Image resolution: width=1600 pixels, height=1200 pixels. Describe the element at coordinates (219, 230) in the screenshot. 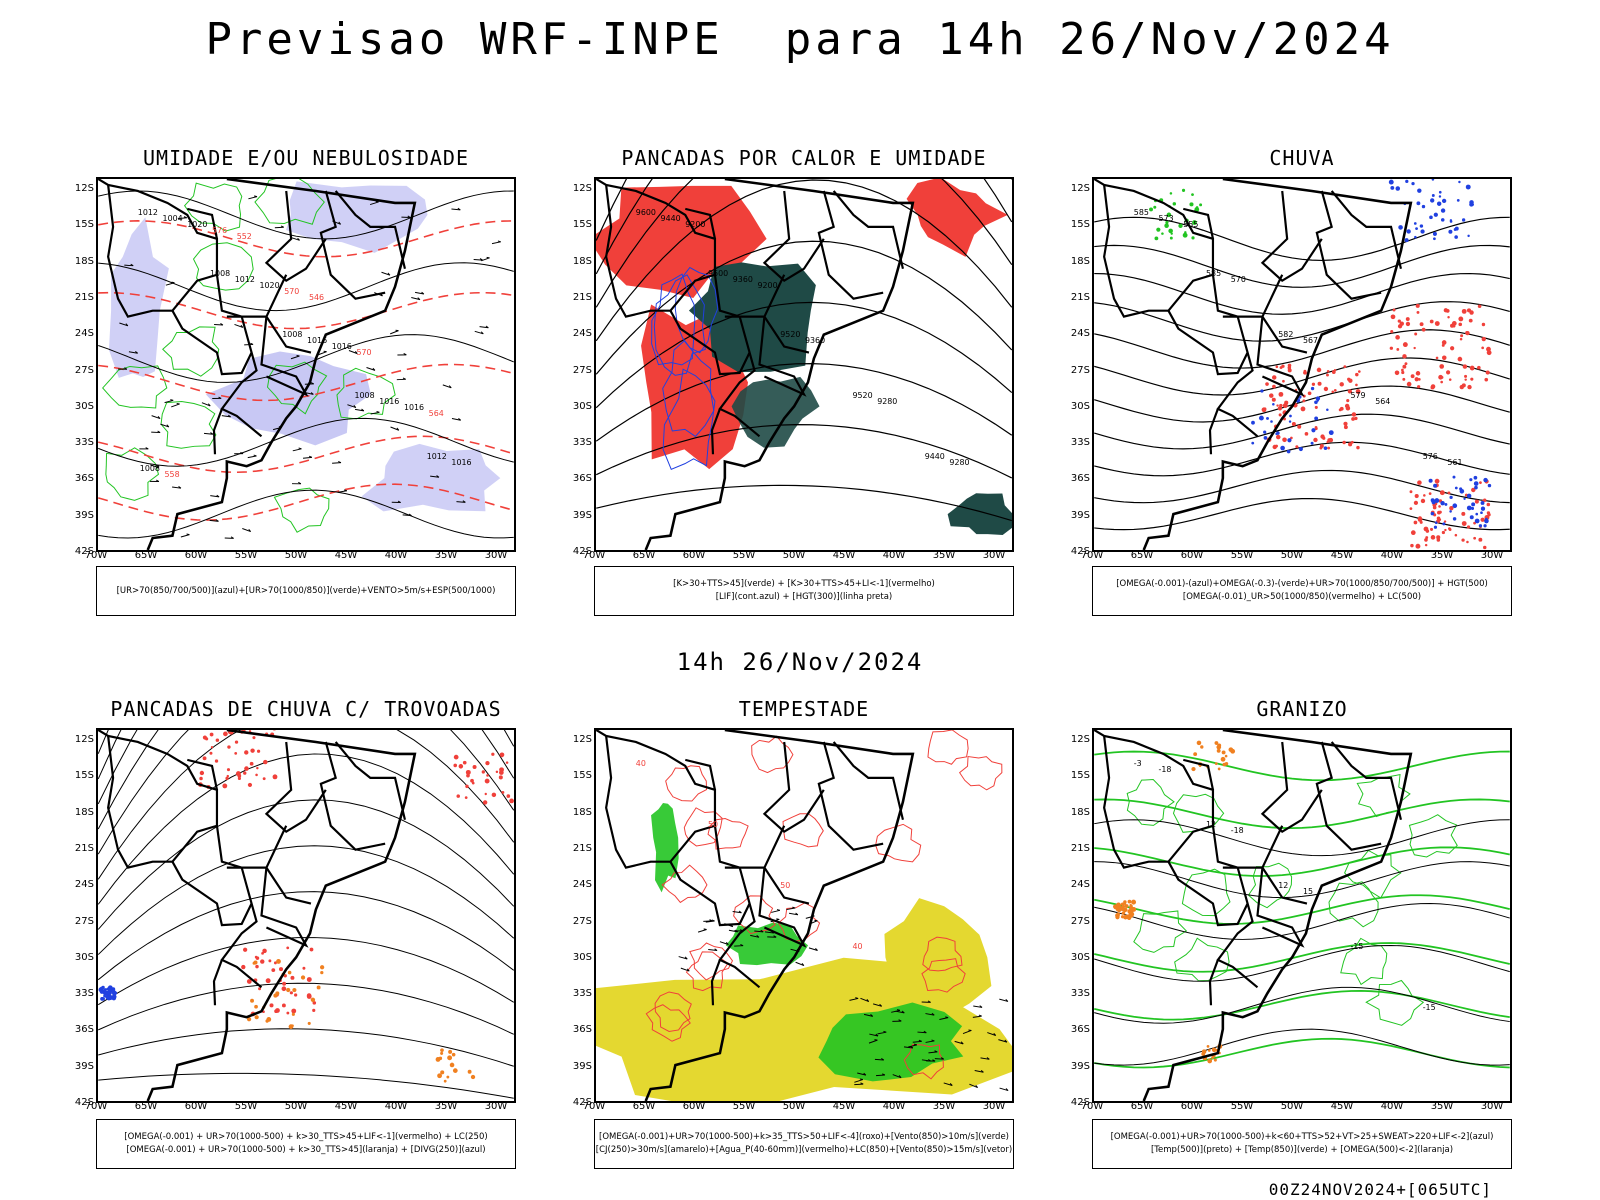

I see `contour-label: 576` at that location.